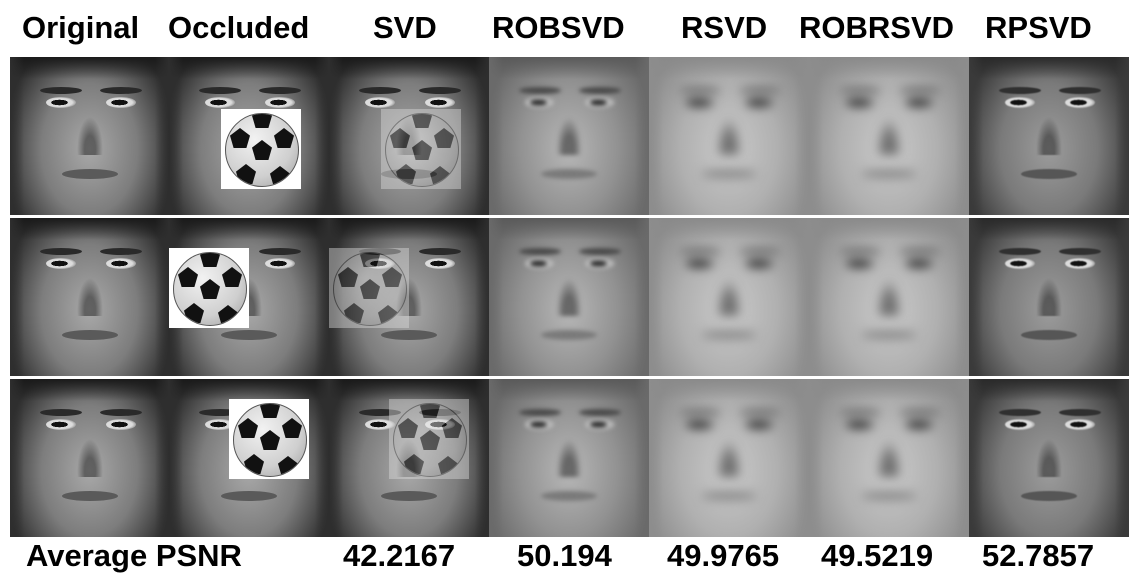  What do you see at coordinates (80, 28) in the screenshot?
I see `column-title-original: Original` at bounding box center [80, 28].